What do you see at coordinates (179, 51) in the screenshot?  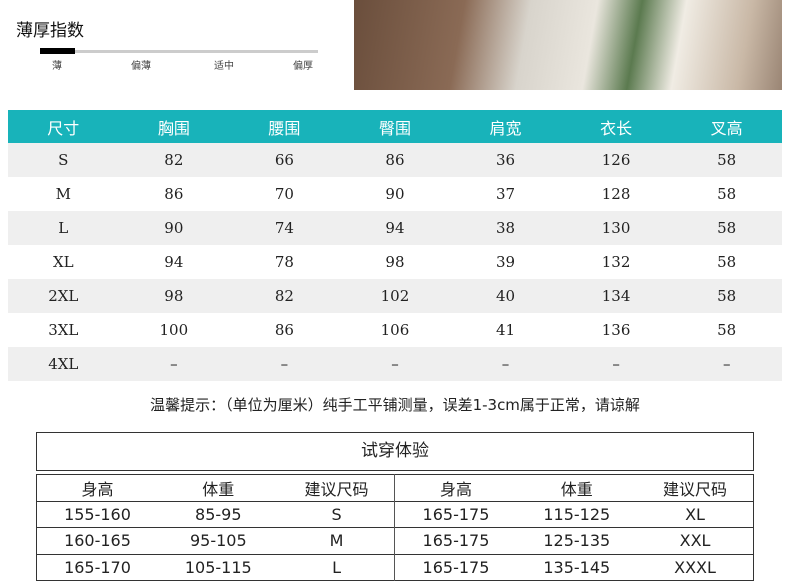 I see `thickness-bar-track` at bounding box center [179, 51].